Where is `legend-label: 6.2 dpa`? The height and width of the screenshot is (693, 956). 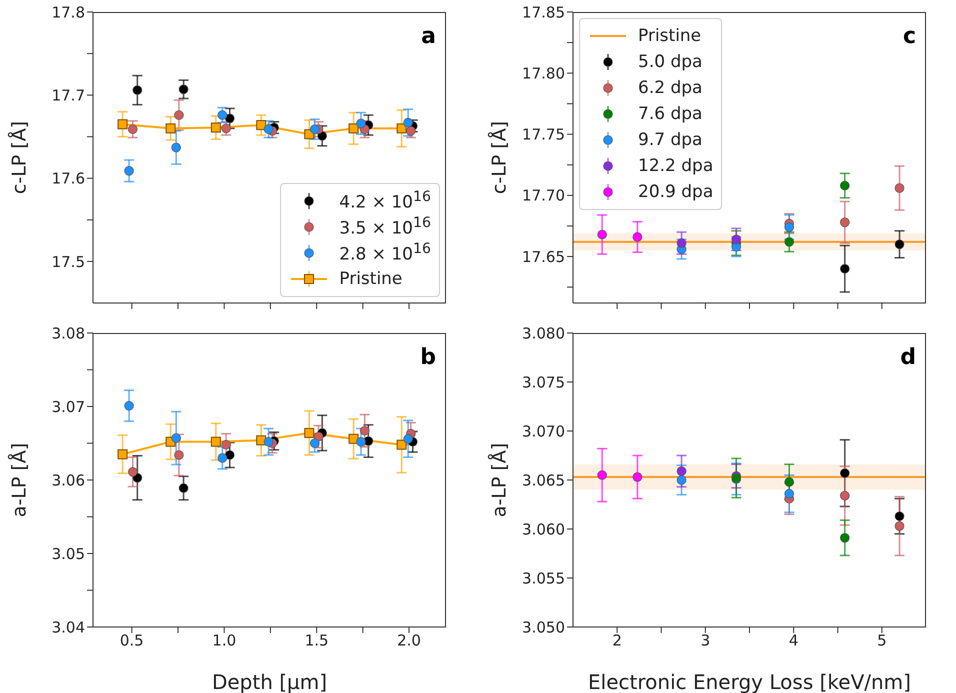 legend-label: 6.2 dpa is located at coordinates (670, 88).